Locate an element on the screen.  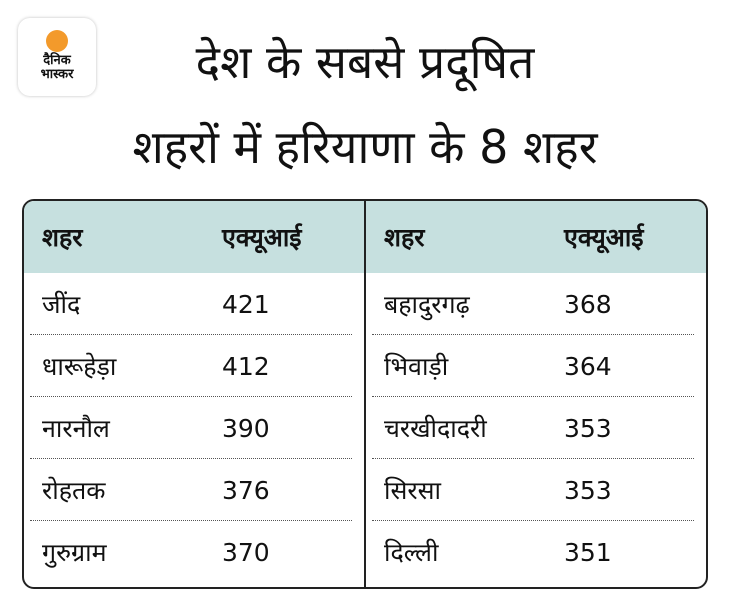
dainik-bhaskar-logo: दैनिक भास्कर is located at coordinates (57, 57).